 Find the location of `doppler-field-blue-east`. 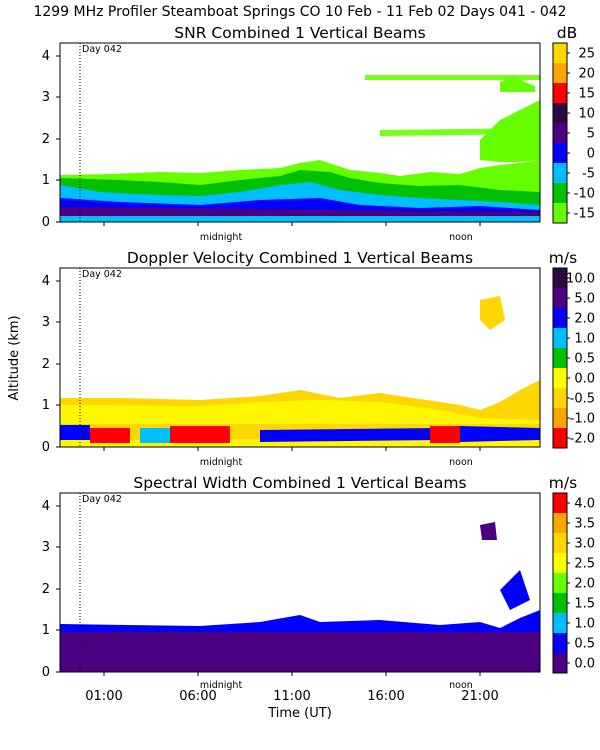

doppler-field-blue-east is located at coordinates (500, 434).